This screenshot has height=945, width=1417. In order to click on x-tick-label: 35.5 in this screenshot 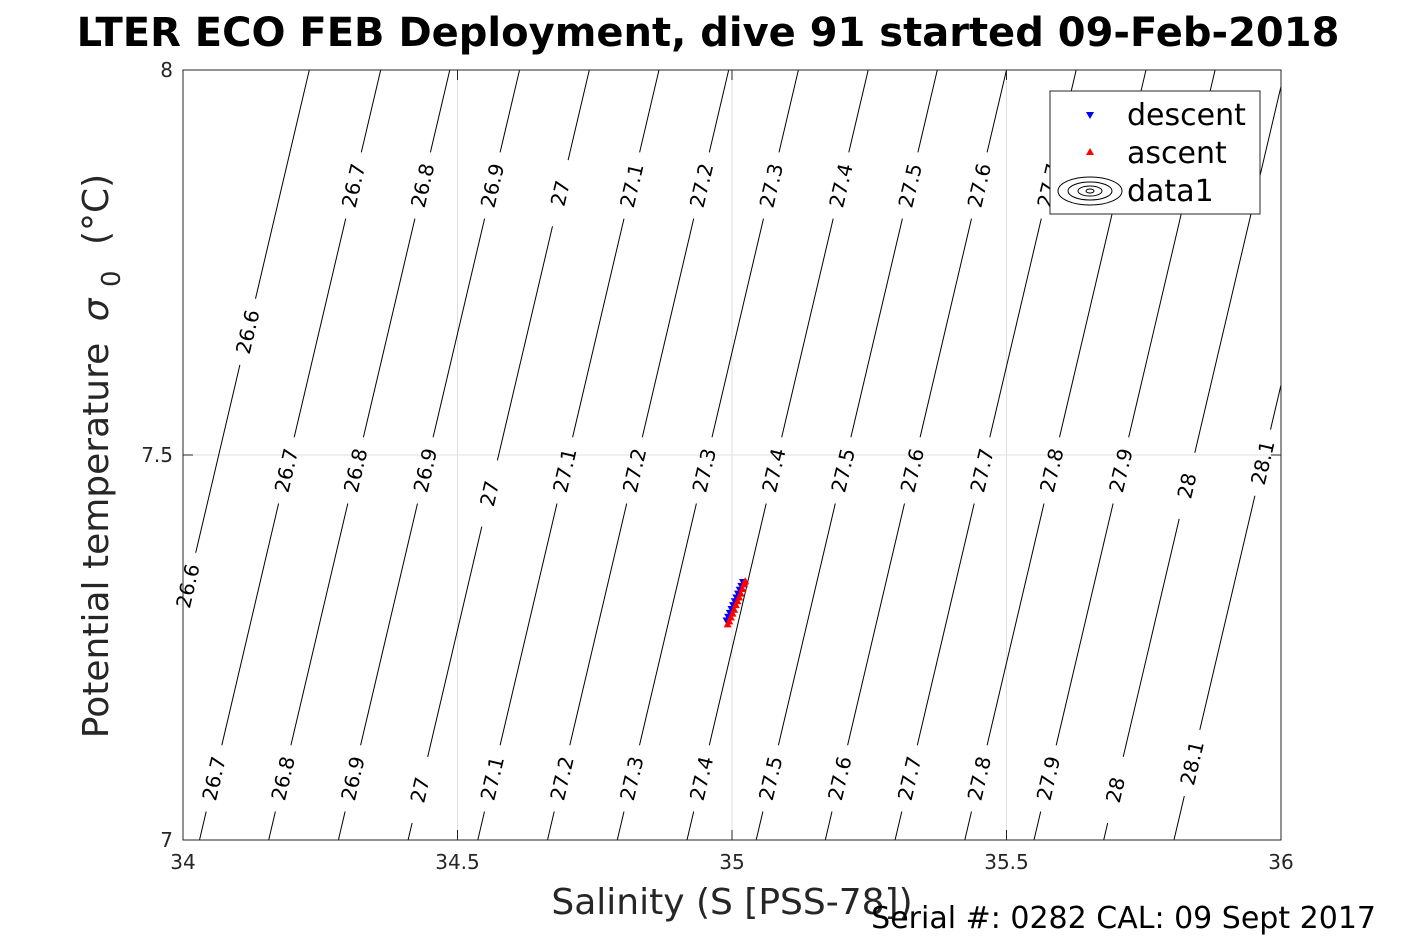, I will do `click(1006, 862)`.